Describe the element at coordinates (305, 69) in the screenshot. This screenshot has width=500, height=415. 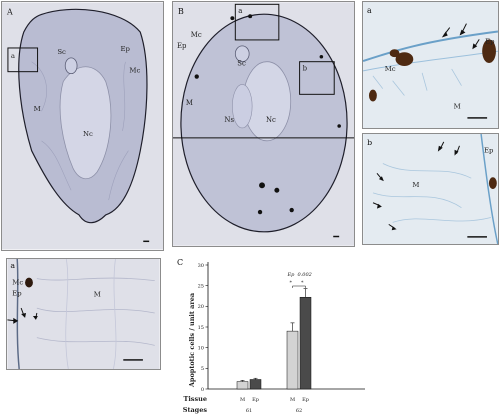
I see `inset-letter-b-b: b` at that location.